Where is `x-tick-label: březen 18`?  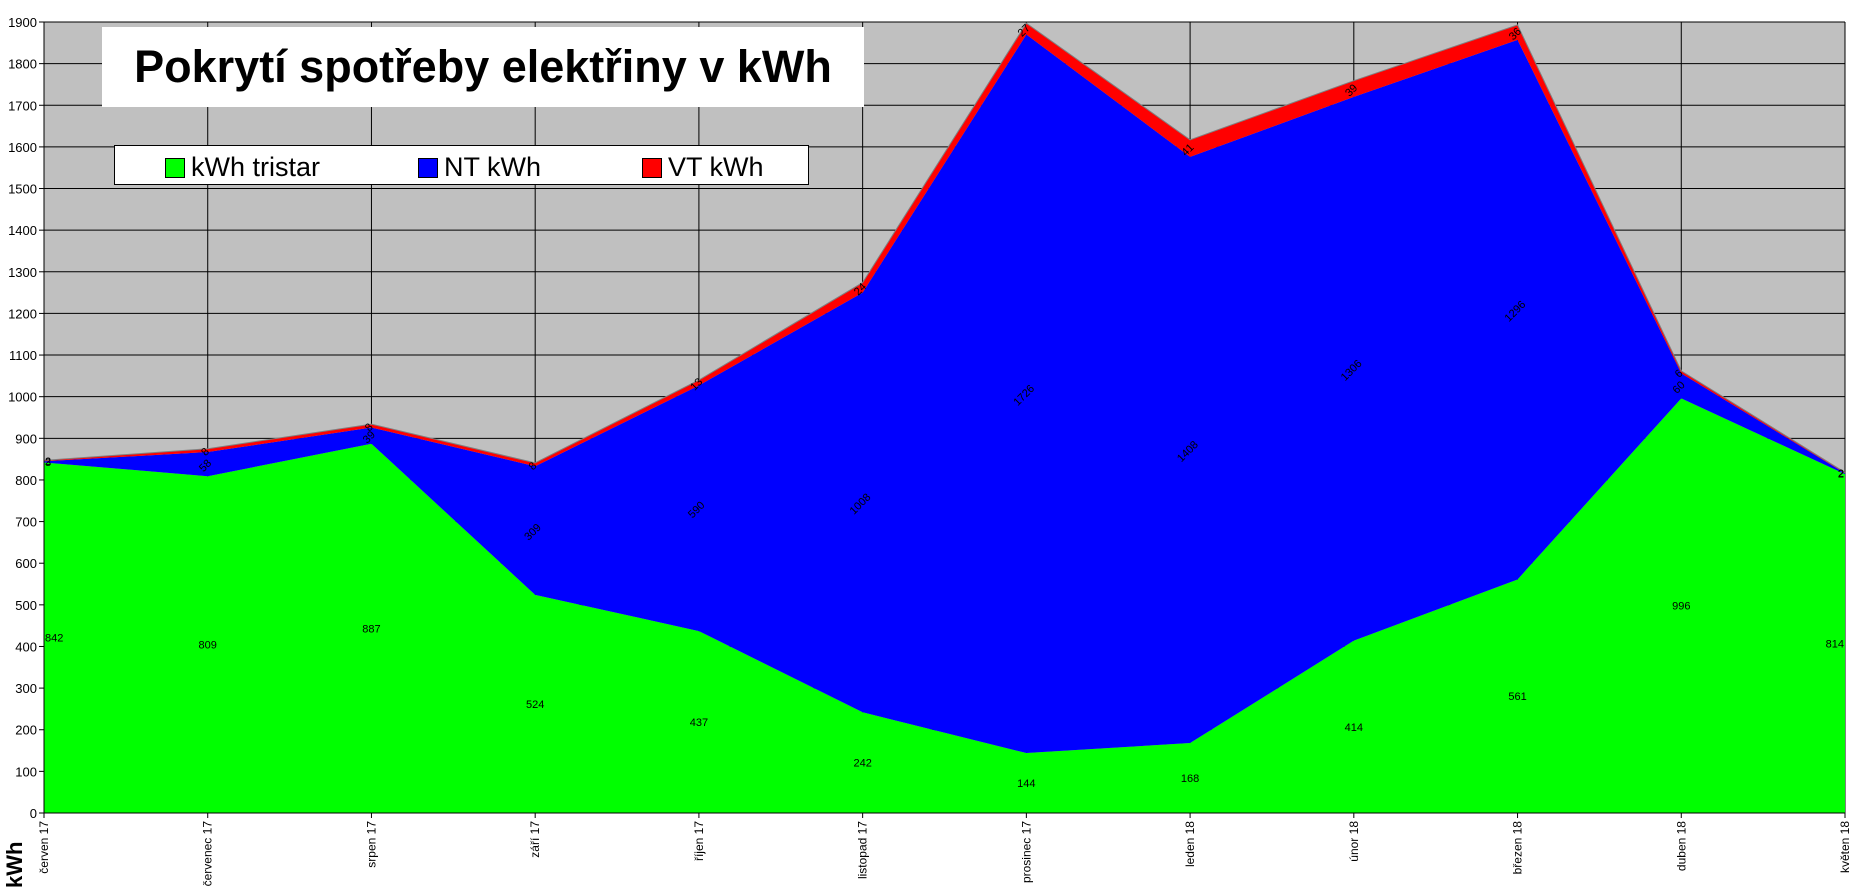 x-tick-label: březen 18 is located at coordinates (1518, 848).